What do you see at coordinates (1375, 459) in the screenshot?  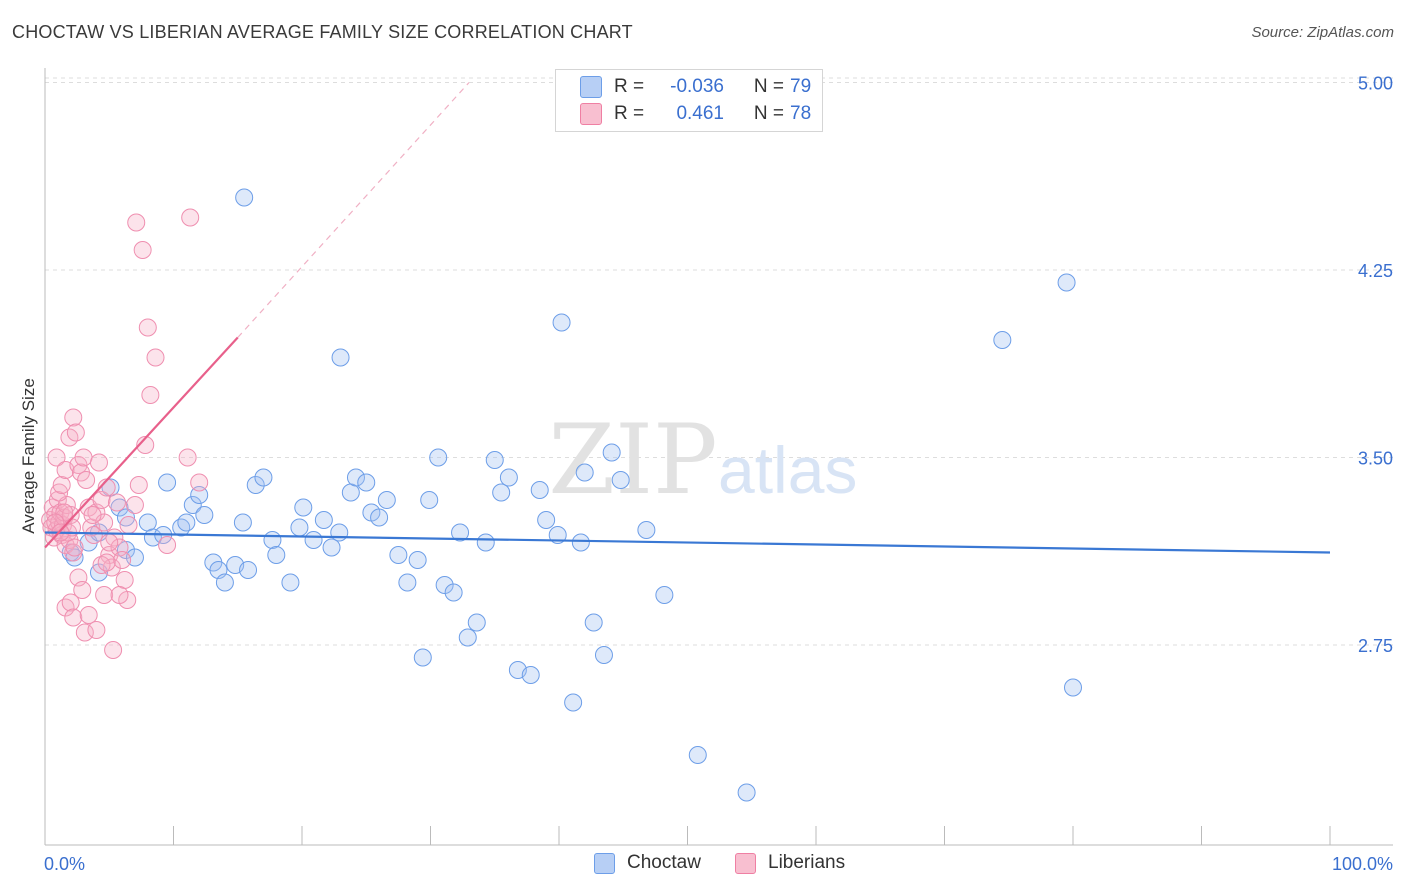 I see `y-tick-label: 3.50` at bounding box center [1375, 459].